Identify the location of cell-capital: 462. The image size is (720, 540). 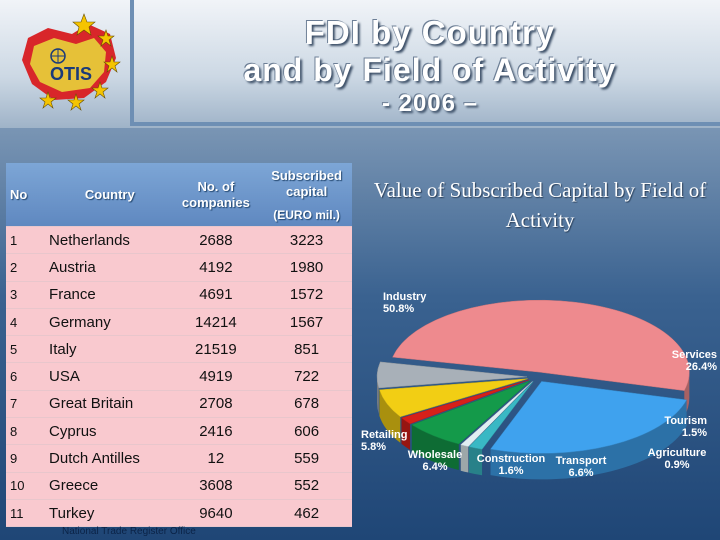
(306, 513).